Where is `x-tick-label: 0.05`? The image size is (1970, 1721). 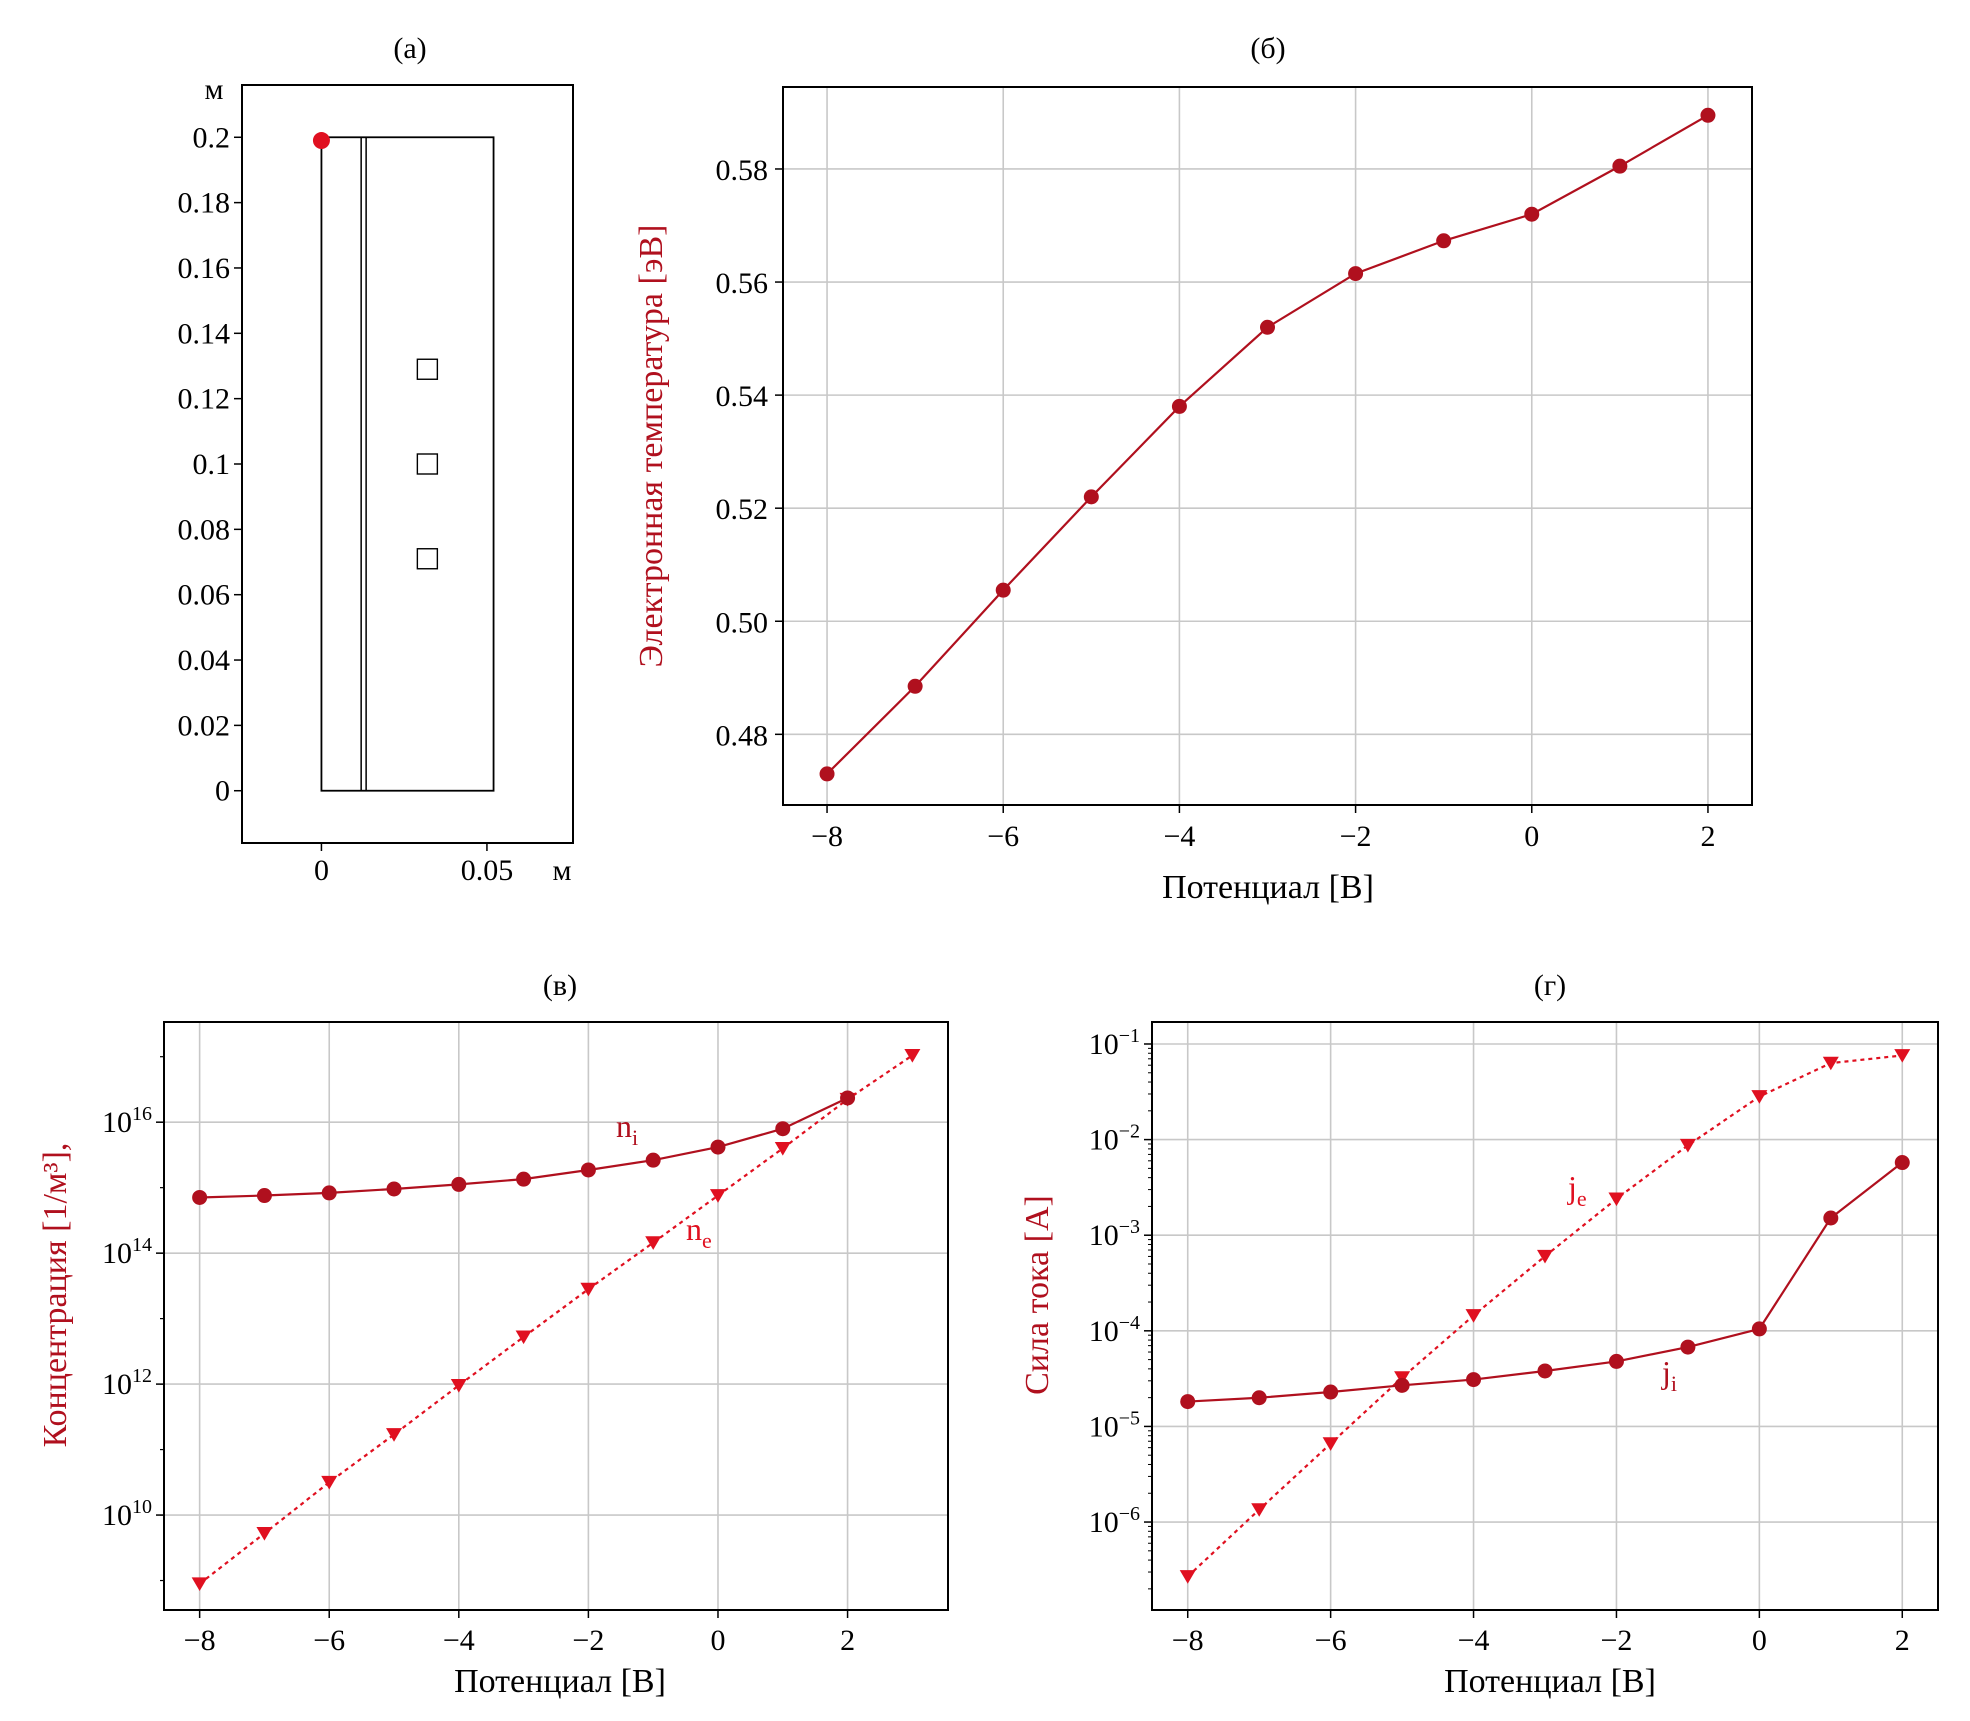 x-tick-label: 0.05 is located at coordinates (487, 870).